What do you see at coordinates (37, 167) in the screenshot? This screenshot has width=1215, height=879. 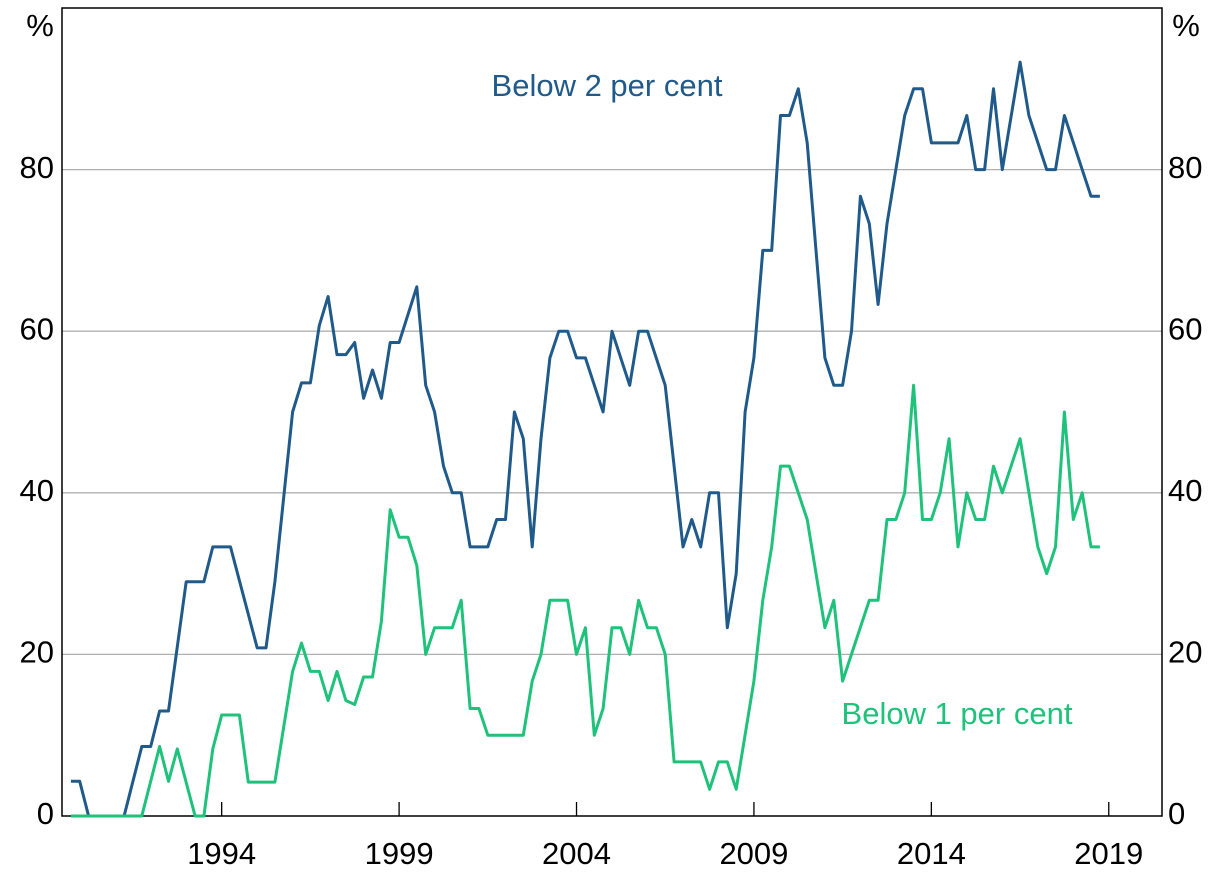 I see `y-tick-label: 80` at bounding box center [37, 167].